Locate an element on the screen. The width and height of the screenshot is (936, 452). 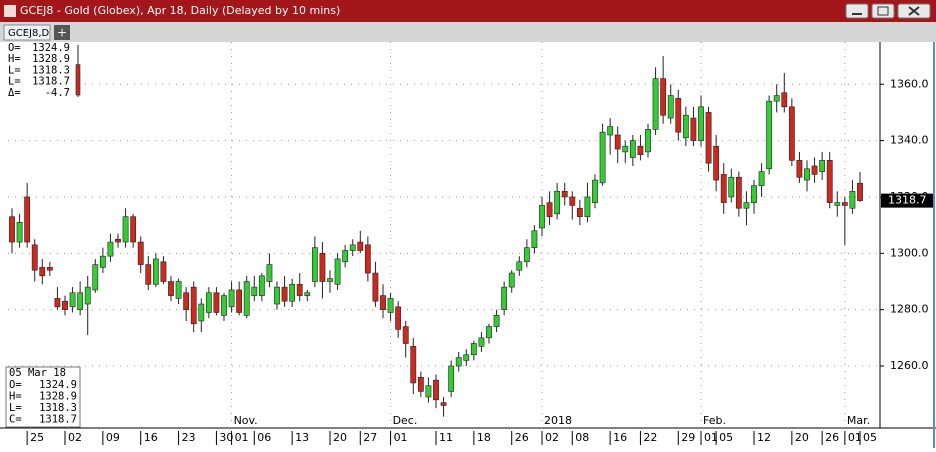
legend-label: L= is located at coordinates (14, 70).